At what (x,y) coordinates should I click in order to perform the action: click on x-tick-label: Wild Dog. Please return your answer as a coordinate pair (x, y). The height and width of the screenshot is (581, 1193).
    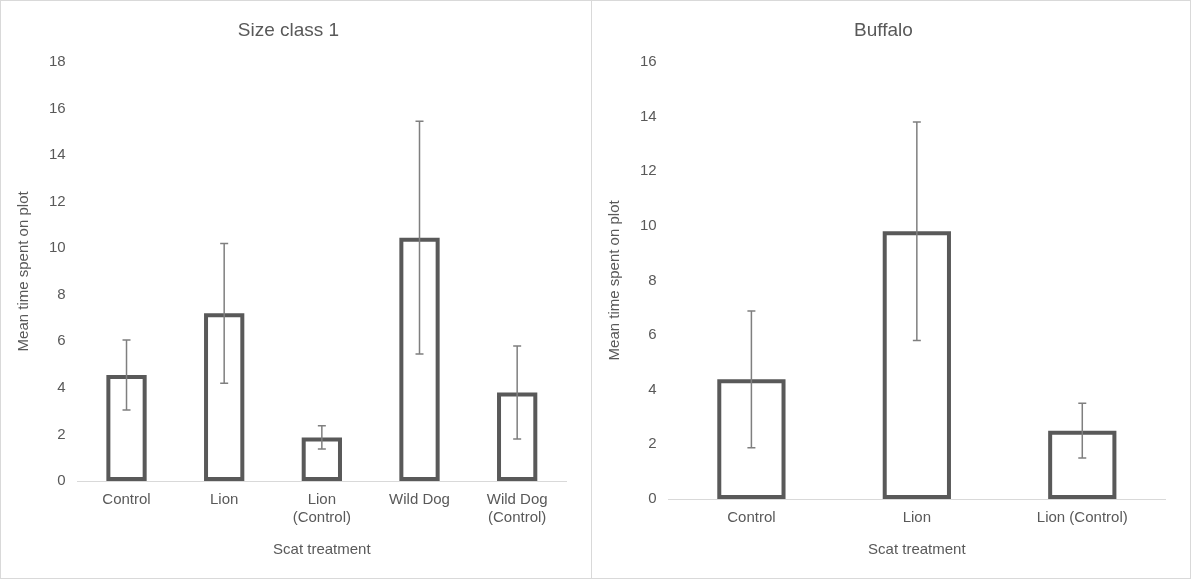
    Looking at the image, I should click on (419, 499).